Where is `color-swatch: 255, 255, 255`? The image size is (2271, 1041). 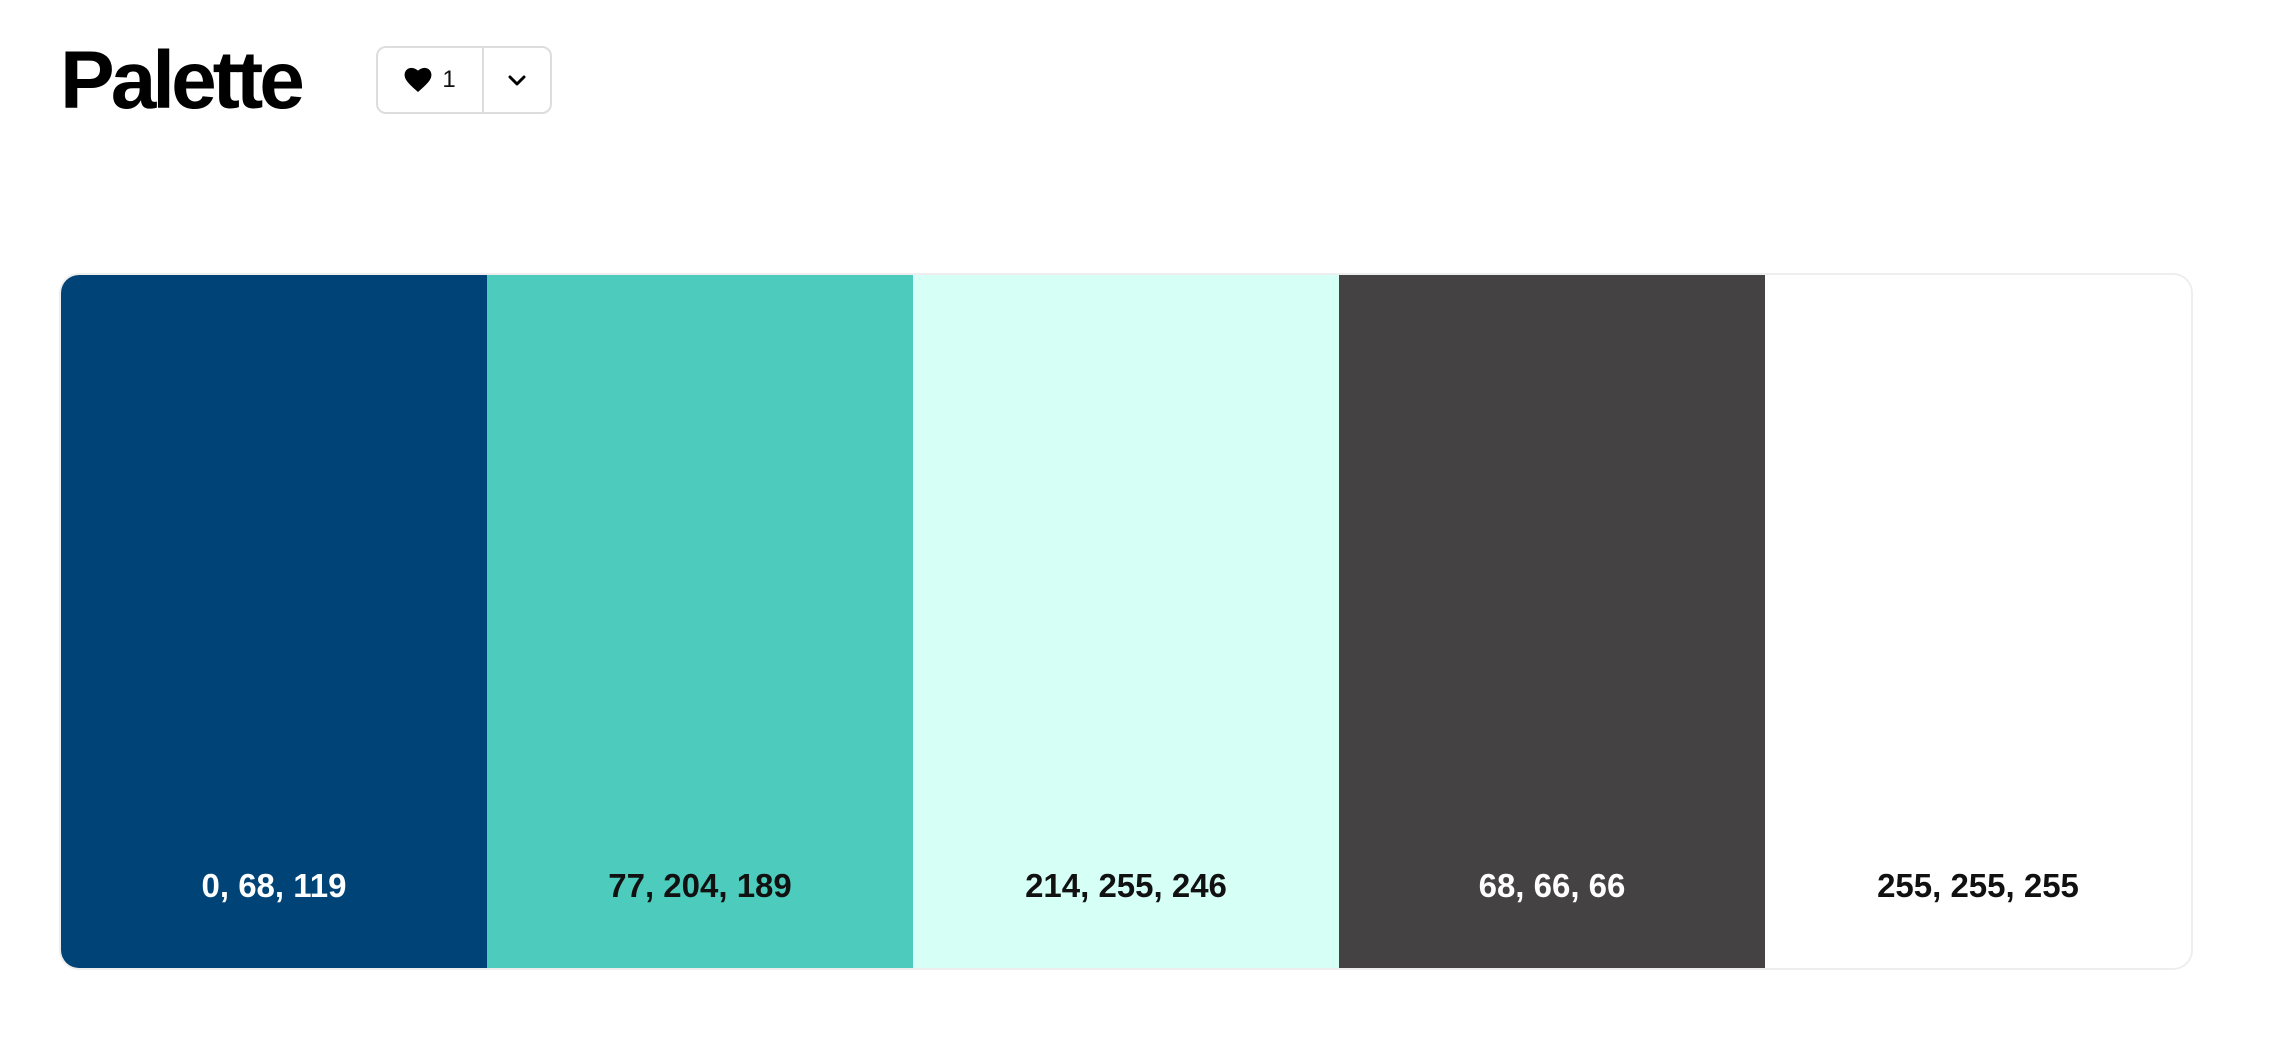 color-swatch: 255, 255, 255 is located at coordinates (1978, 621).